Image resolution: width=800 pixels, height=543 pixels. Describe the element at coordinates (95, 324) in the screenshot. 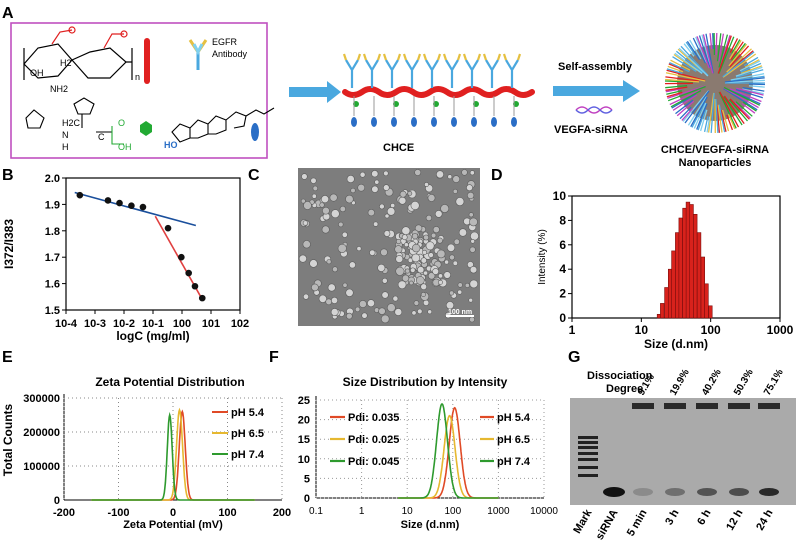

I see `chart-b-xtick-label: 10-3` at that location.